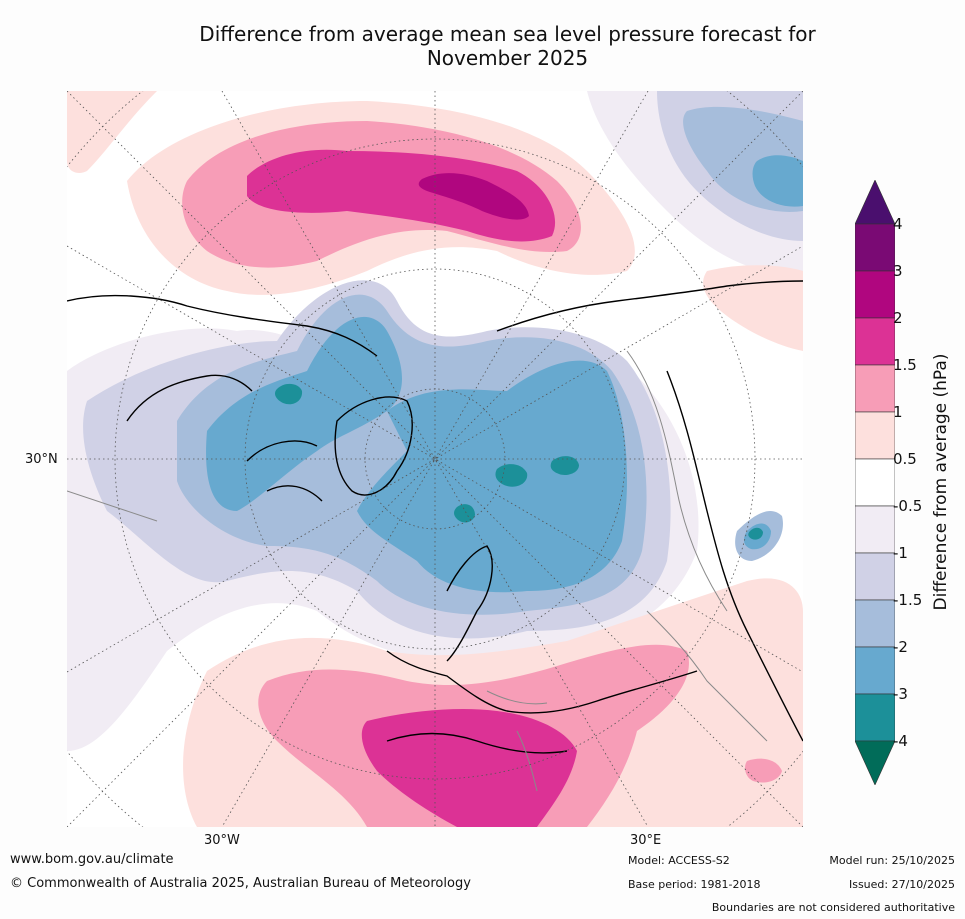 This screenshot has width=965, height=919. What do you see at coordinates (469, 603) in the screenshot?
I see `coast-scandinavia` at bounding box center [469, 603].